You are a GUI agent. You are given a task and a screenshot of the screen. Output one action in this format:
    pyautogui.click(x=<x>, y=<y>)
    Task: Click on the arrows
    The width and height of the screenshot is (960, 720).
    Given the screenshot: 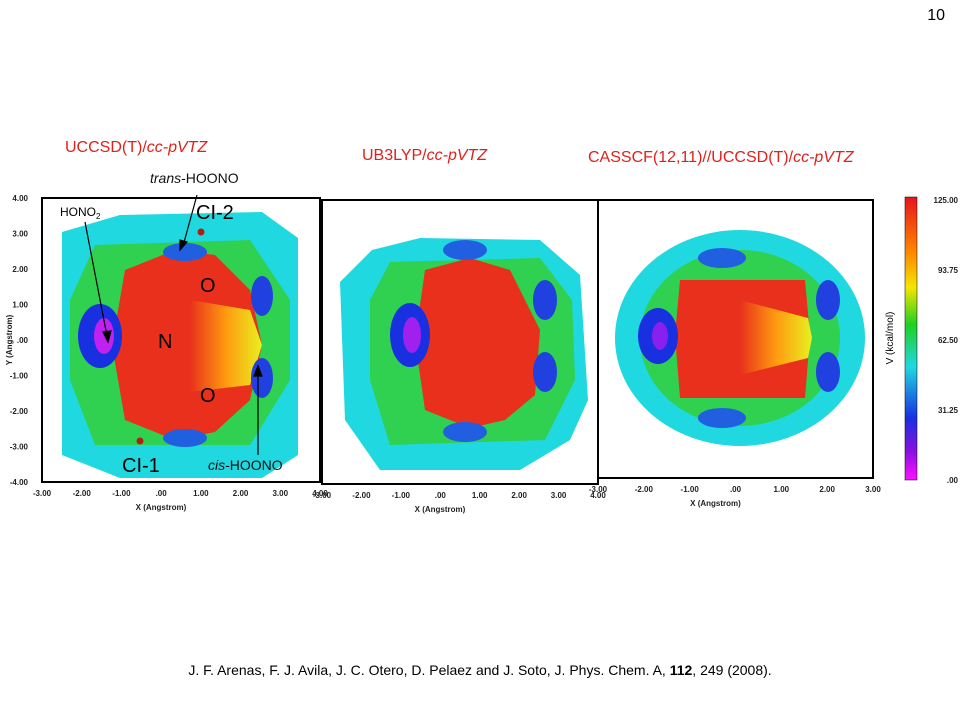 What is the action you would take?
    pyautogui.click(x=173, y=324)
    